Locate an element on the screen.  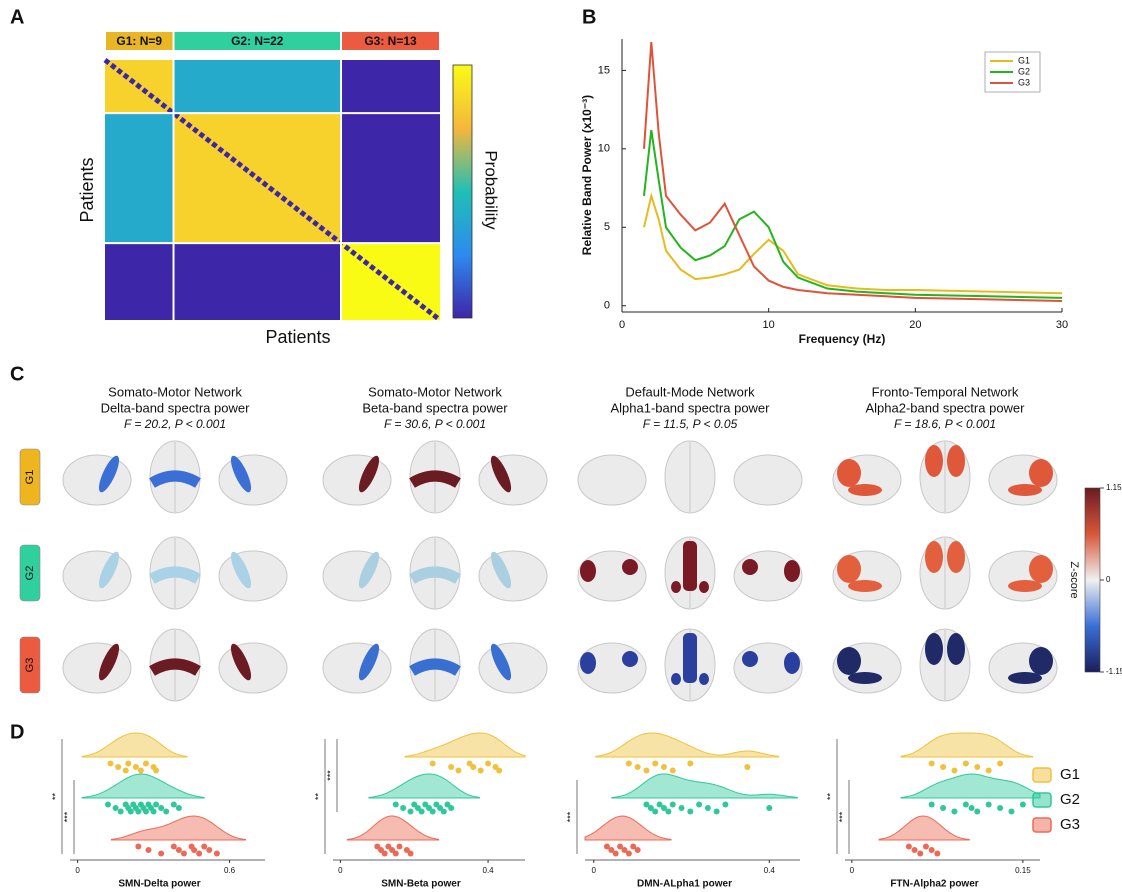
x-tick-label: 0.6 is located at coordinates (230, 870).